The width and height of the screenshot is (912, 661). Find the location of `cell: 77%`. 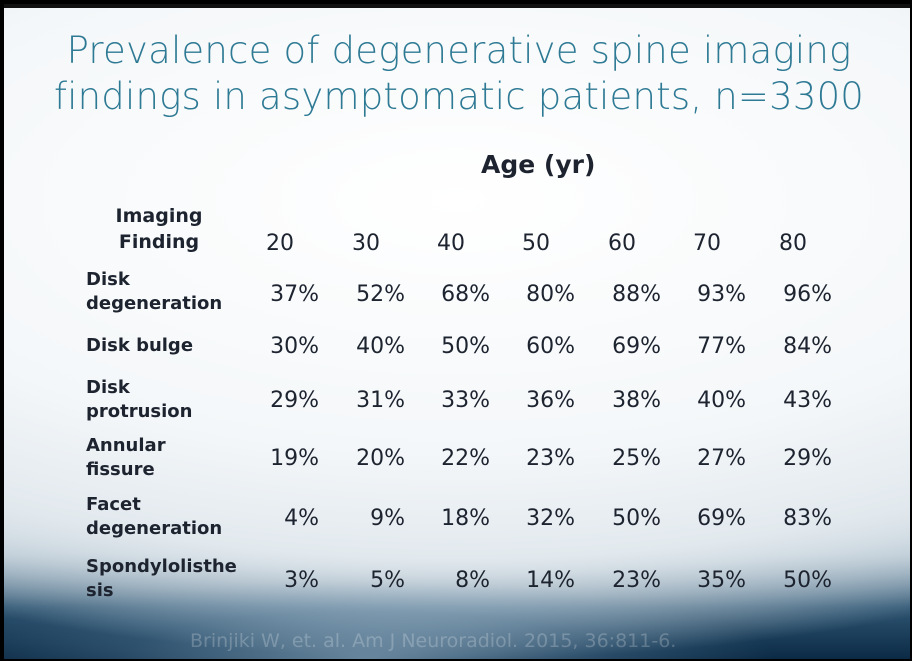

cell: 77% is located at coordinates (721, 346).